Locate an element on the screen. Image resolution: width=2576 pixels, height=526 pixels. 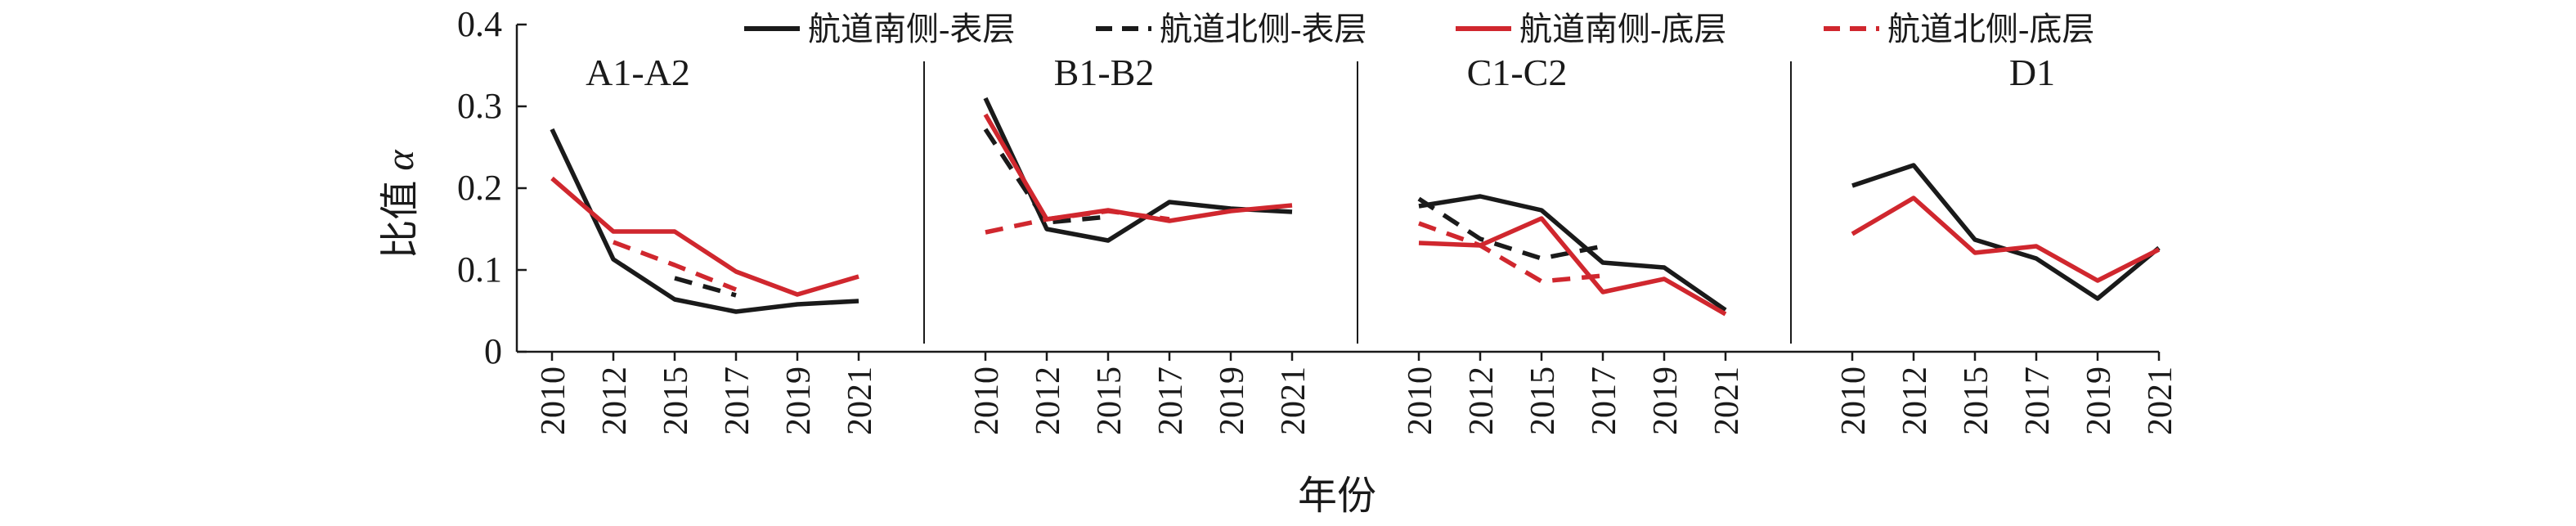
legend-label: 航道南侧-表层 is located at coordinates (911, 29).